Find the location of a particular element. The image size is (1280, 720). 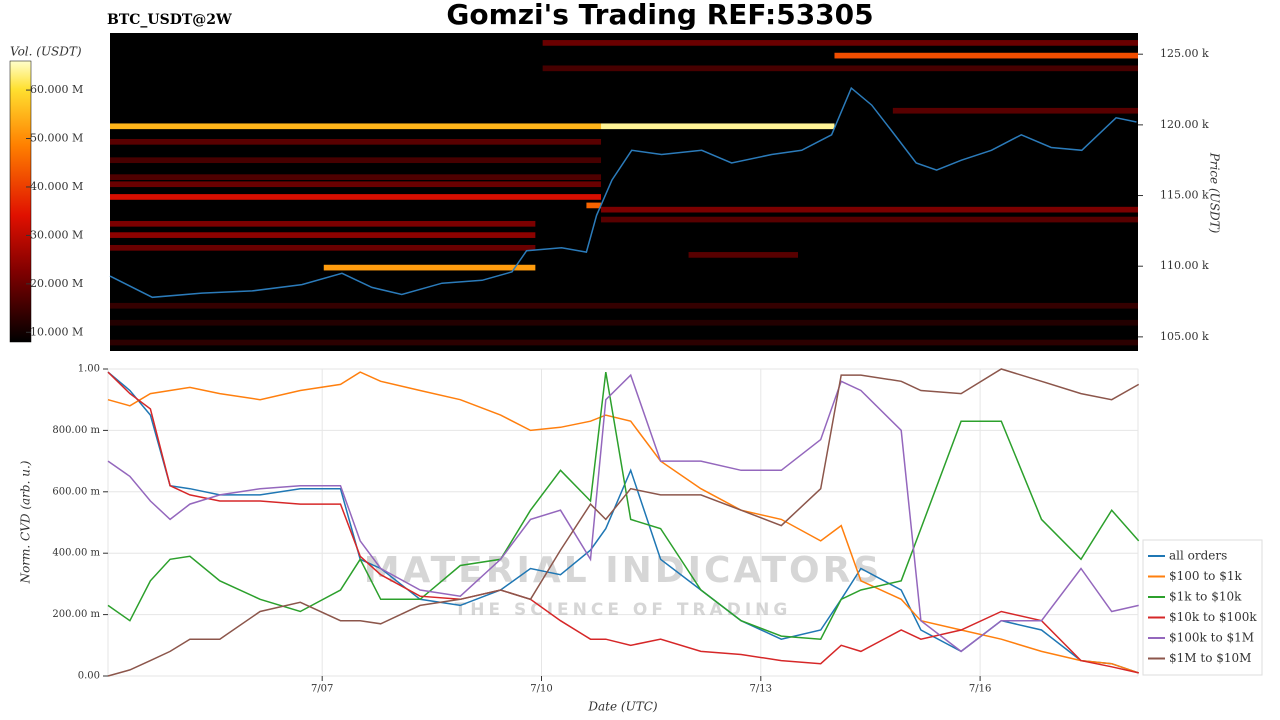

legend-label: $100 to $1k is located at coordinates (1205, 576).